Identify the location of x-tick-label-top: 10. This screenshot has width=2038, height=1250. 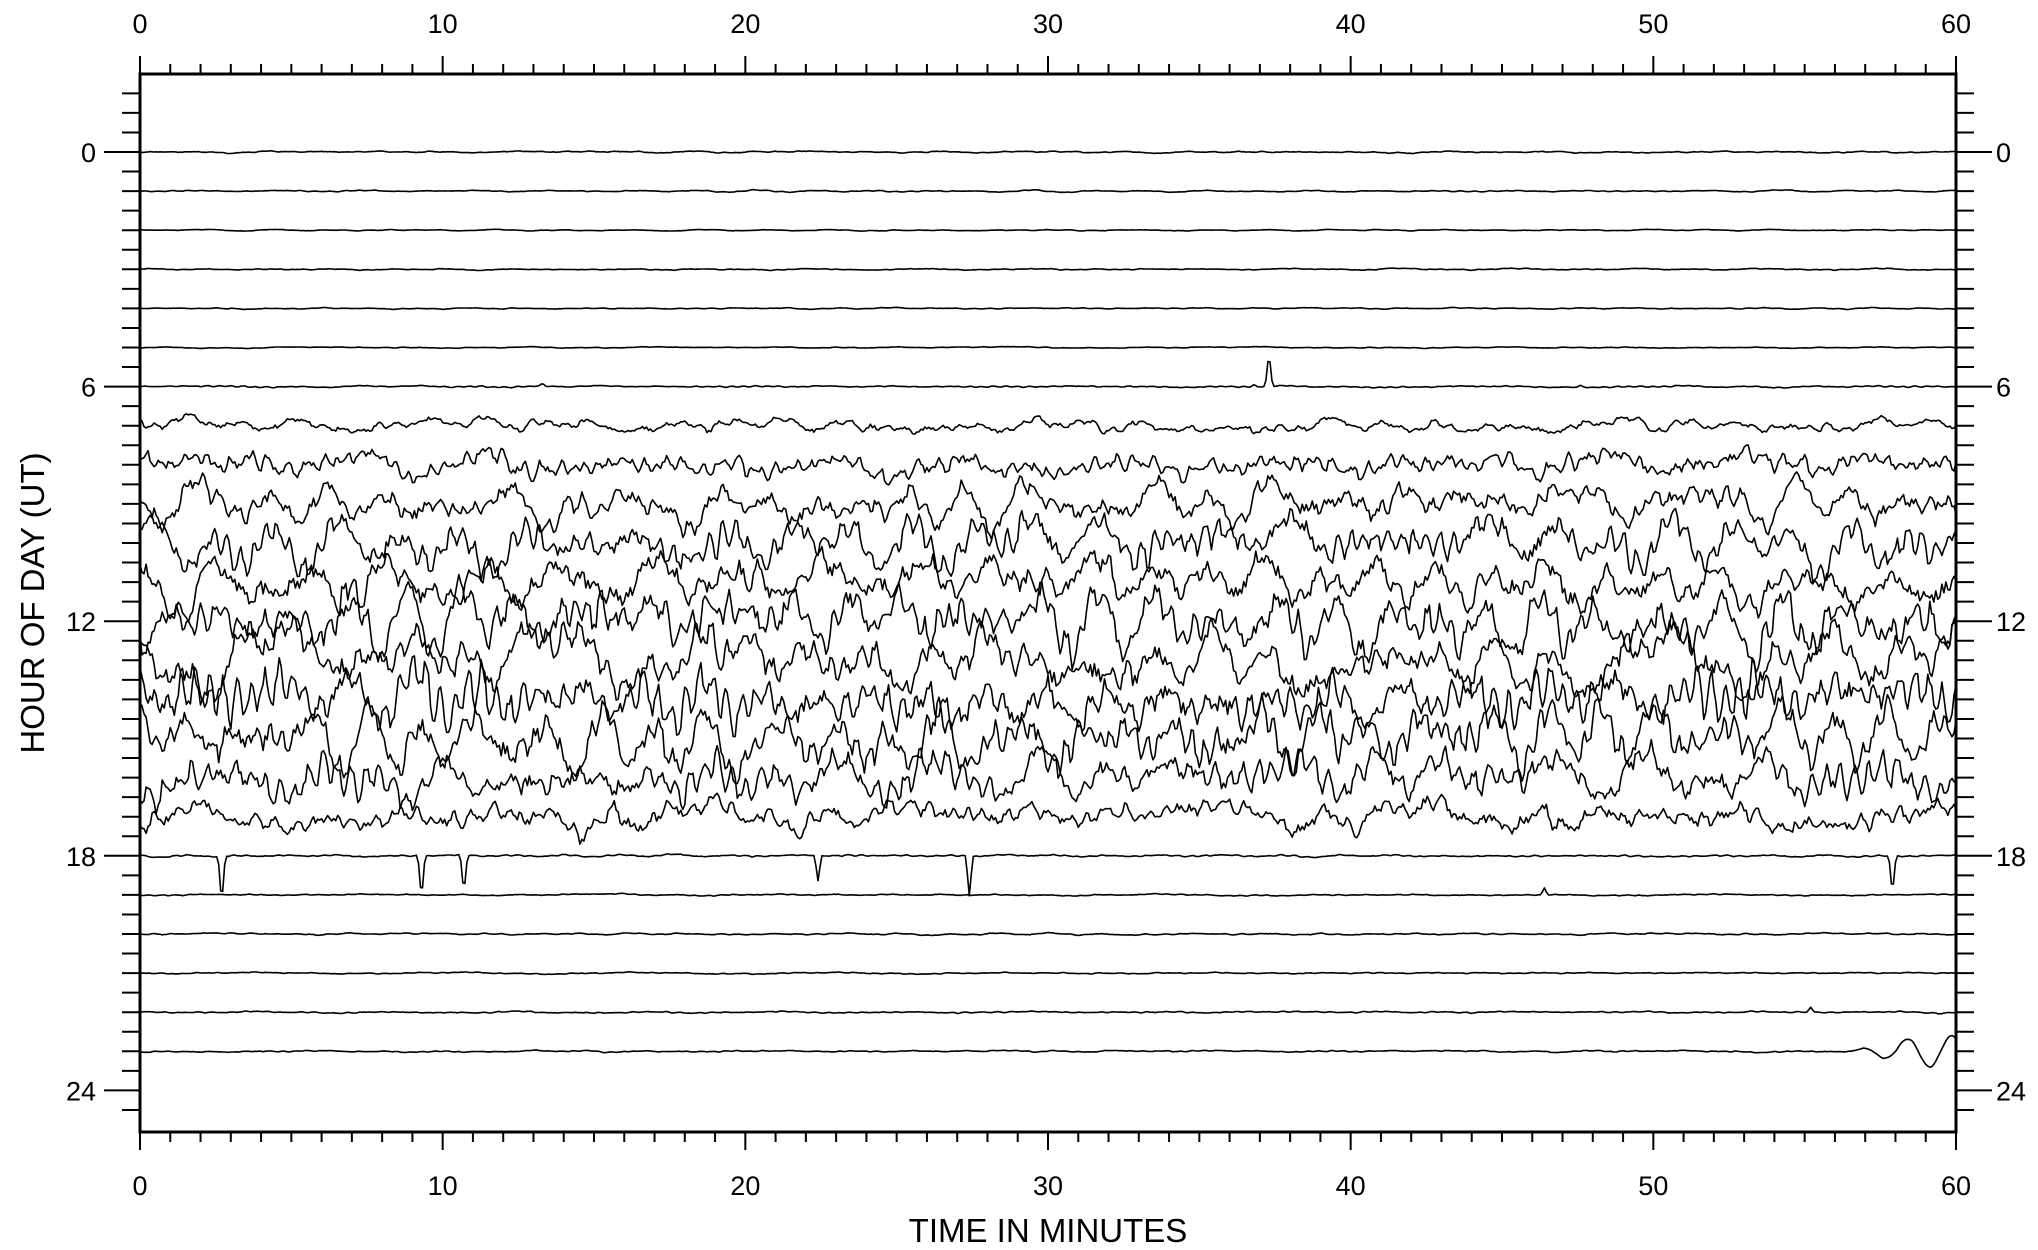
(443, 24).